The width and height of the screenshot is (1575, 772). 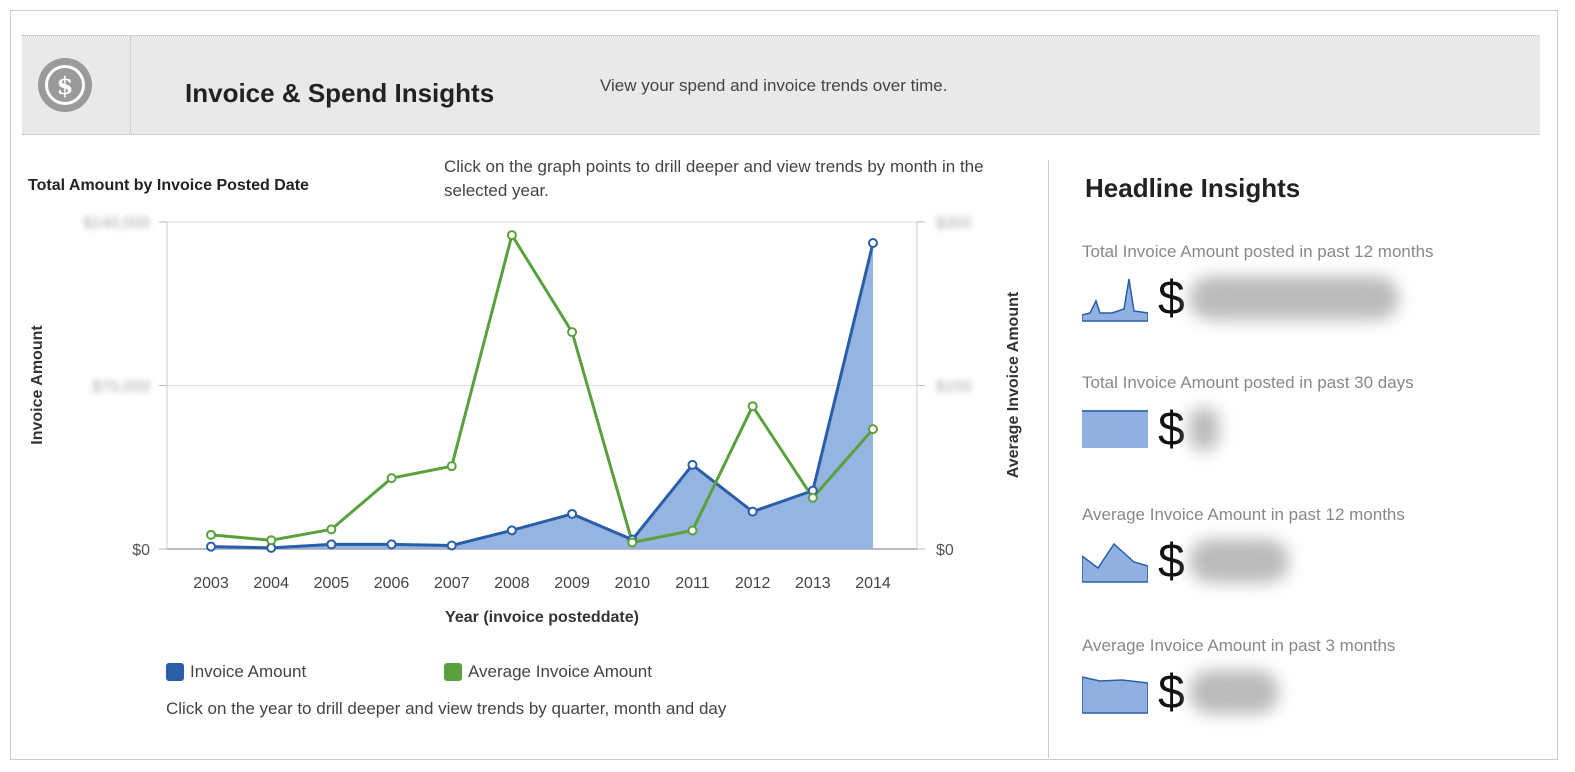 What do you see at coordinates (168, 185) in the screenshot?
I see `chart-title: Total Amount by Invoice Posted Date` at bounding box center [168, 185].